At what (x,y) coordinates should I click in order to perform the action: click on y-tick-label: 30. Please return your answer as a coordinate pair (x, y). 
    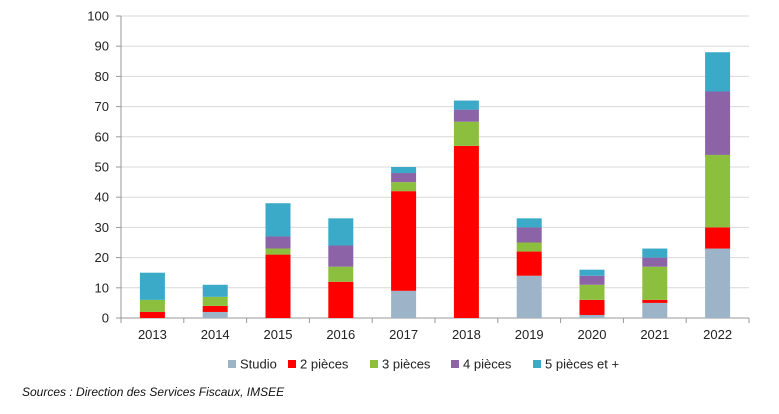
    Looking at the image, I should click on (102, 227).